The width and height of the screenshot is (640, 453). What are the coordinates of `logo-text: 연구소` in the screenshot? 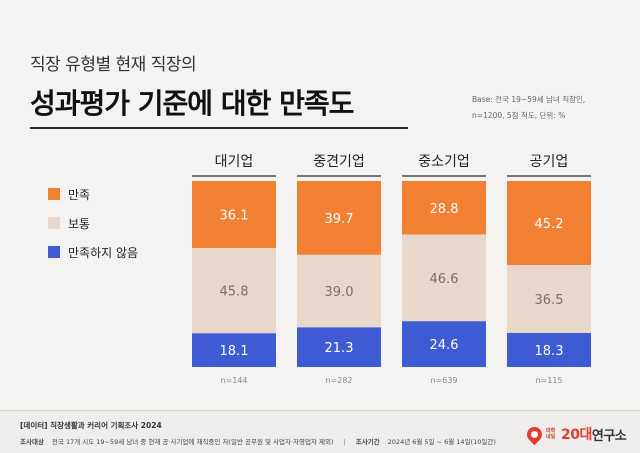 It's located at (609, 436).